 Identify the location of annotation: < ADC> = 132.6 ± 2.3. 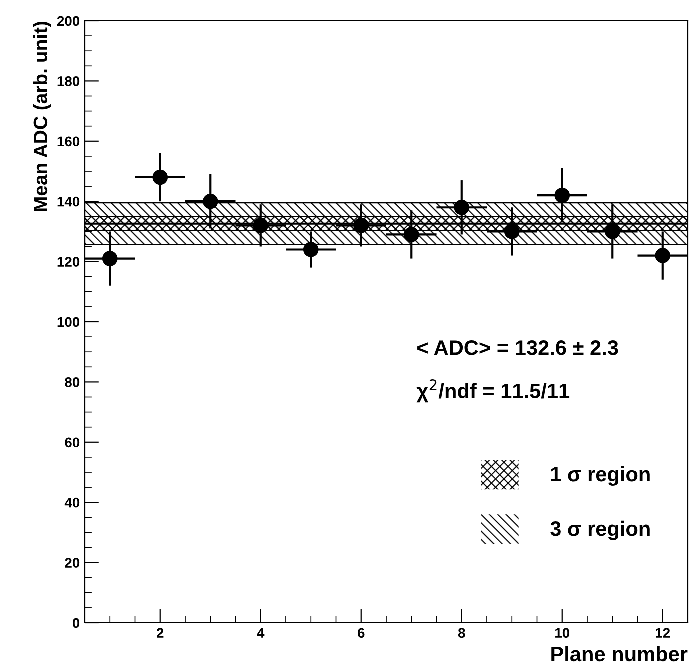
(518, 348).